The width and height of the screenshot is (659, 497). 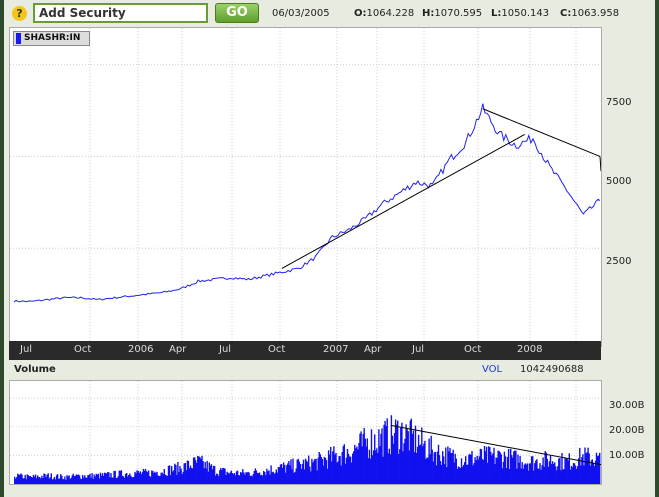 I want to click on x-tick-label: Oct, so click(x=83, y=349).